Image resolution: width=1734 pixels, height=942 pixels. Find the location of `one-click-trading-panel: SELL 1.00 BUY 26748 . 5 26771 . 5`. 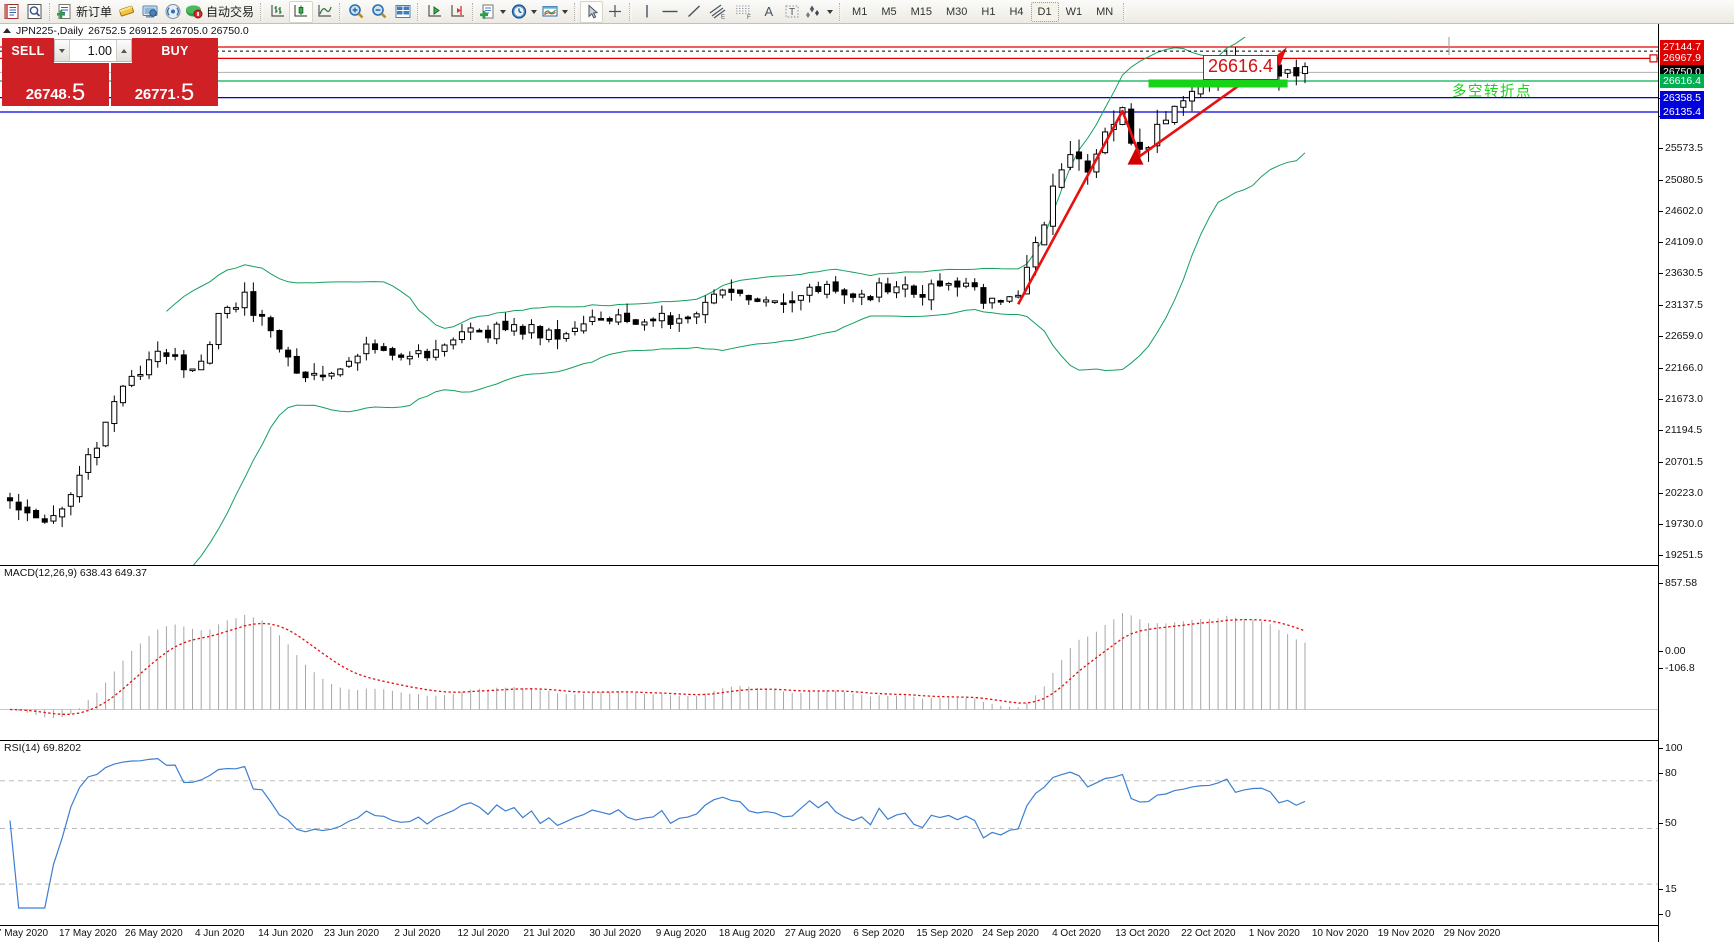

one-click-trading-panel: SELL 1.00 BUY 26748 . 5 26771 . 5 is located at coordinates (110, 72).